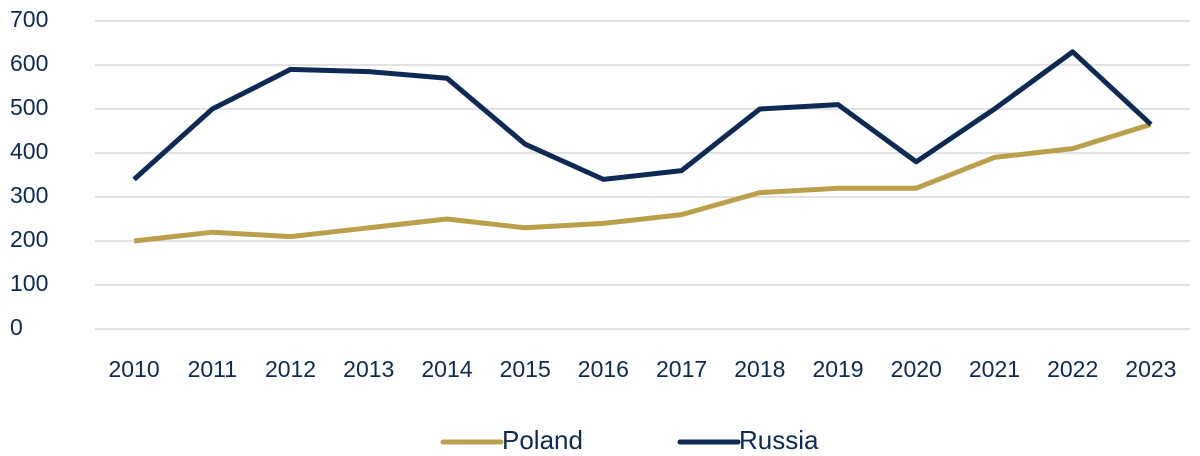  What do you see at coordinates (29, 63) in the screenshot?
I see `y-tick-label: 600` at bounding box center [29, 63].